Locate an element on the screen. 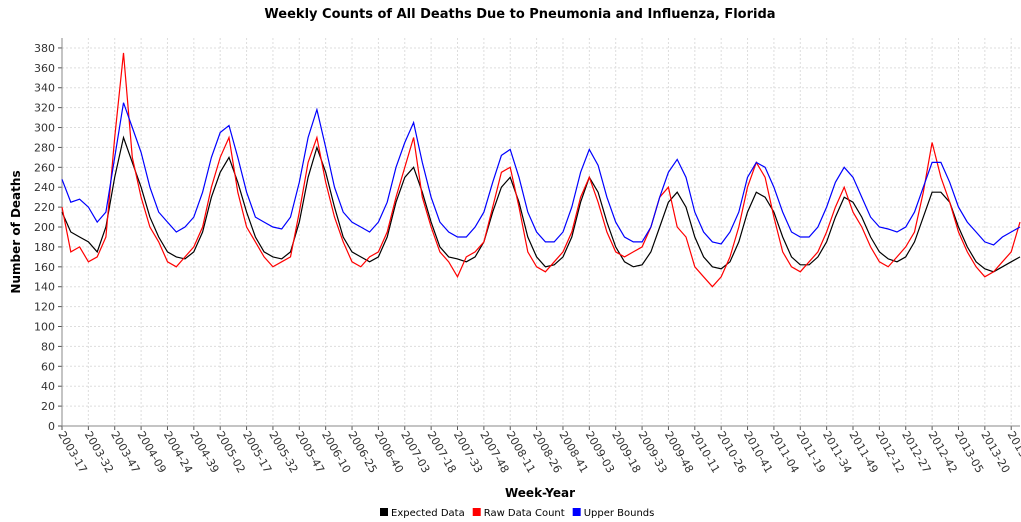 This screenshot has width=1021, height=522. y-tick-label: 40 is located at coordinates (48, 386).